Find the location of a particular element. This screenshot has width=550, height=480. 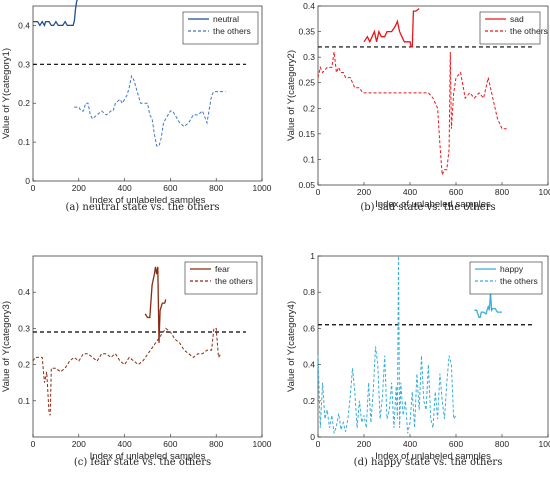

y-tick-label: 1 is located at coordinates (312, 256).